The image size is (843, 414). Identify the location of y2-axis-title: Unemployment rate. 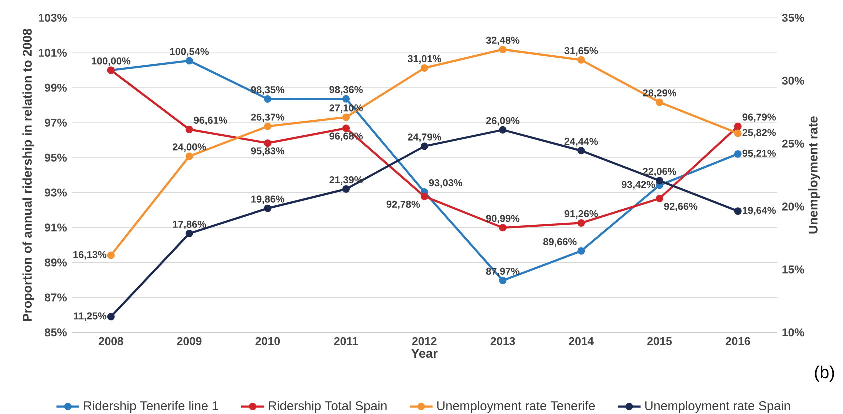
(814, 175).